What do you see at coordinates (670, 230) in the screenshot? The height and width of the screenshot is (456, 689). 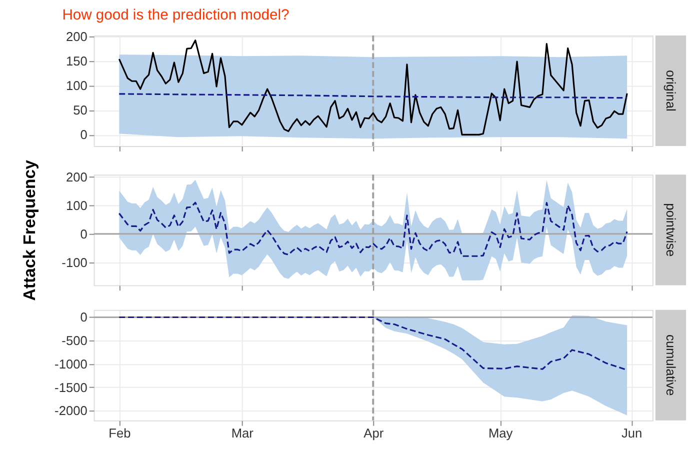 I see `y2-axis-title: pointwise` at bounding box center [670, 230].